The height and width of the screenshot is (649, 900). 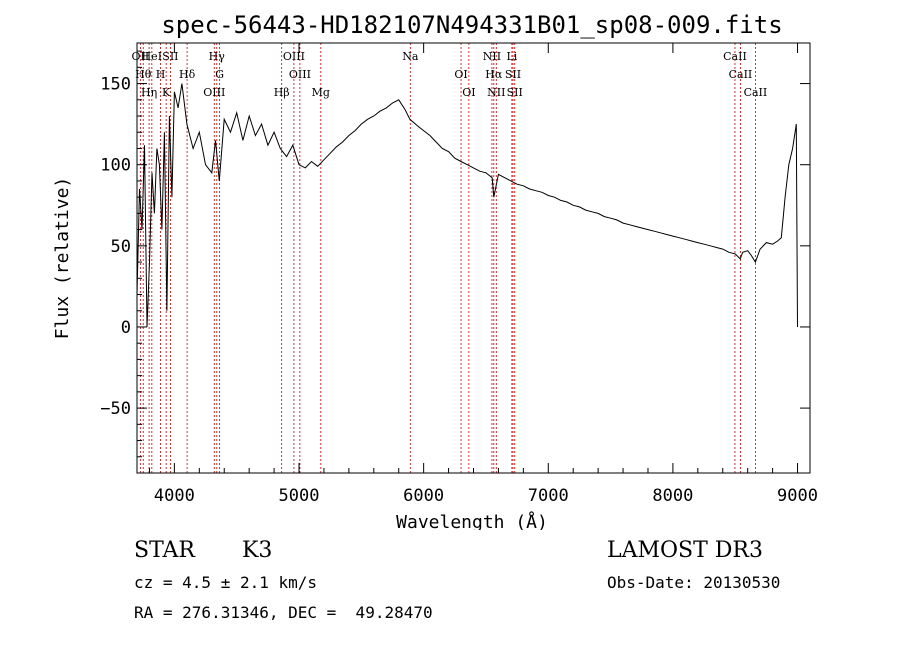 I want to click on object-subclass: K3, so click(x=257, y=550).